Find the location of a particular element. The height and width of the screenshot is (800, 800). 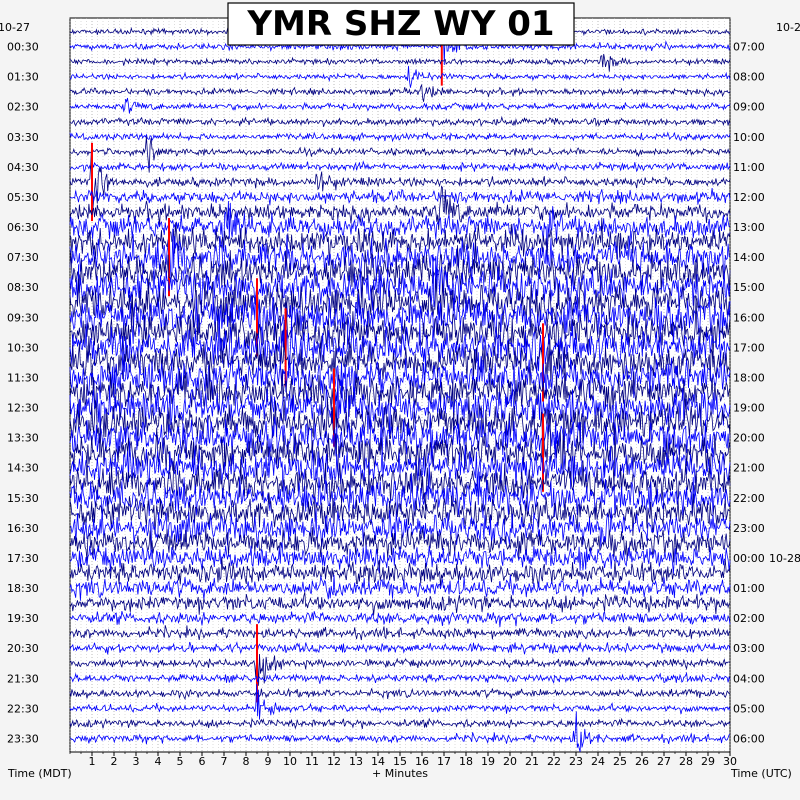

x-tick-label: 23 is located at coordinates (576, 761).